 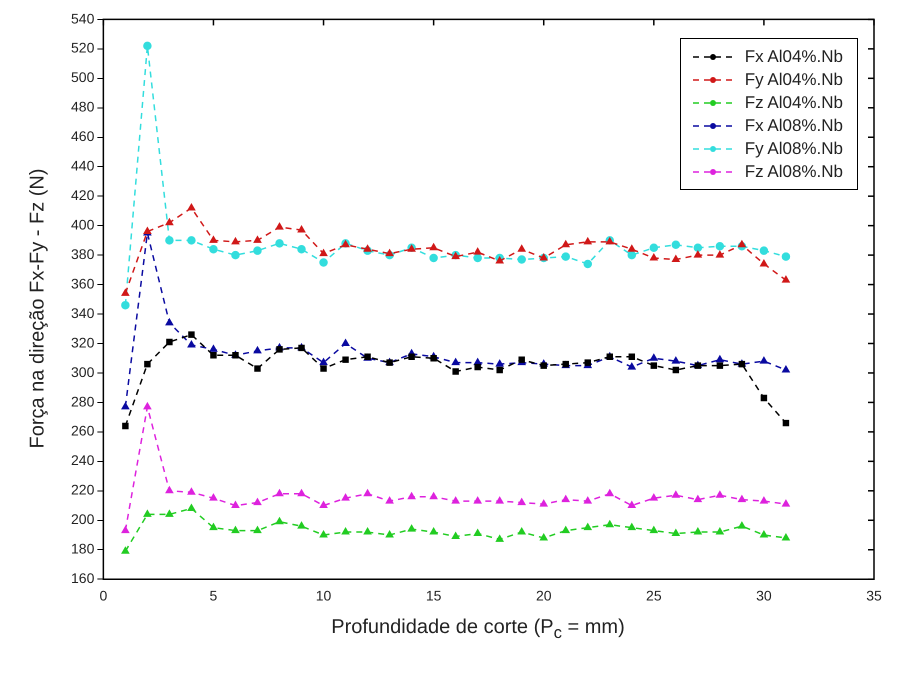 What do you see at coordinates (793, 149) in the screenshot?
I see `legend-label: Fy Al08%.Nb` at bounding box center [793, 149].